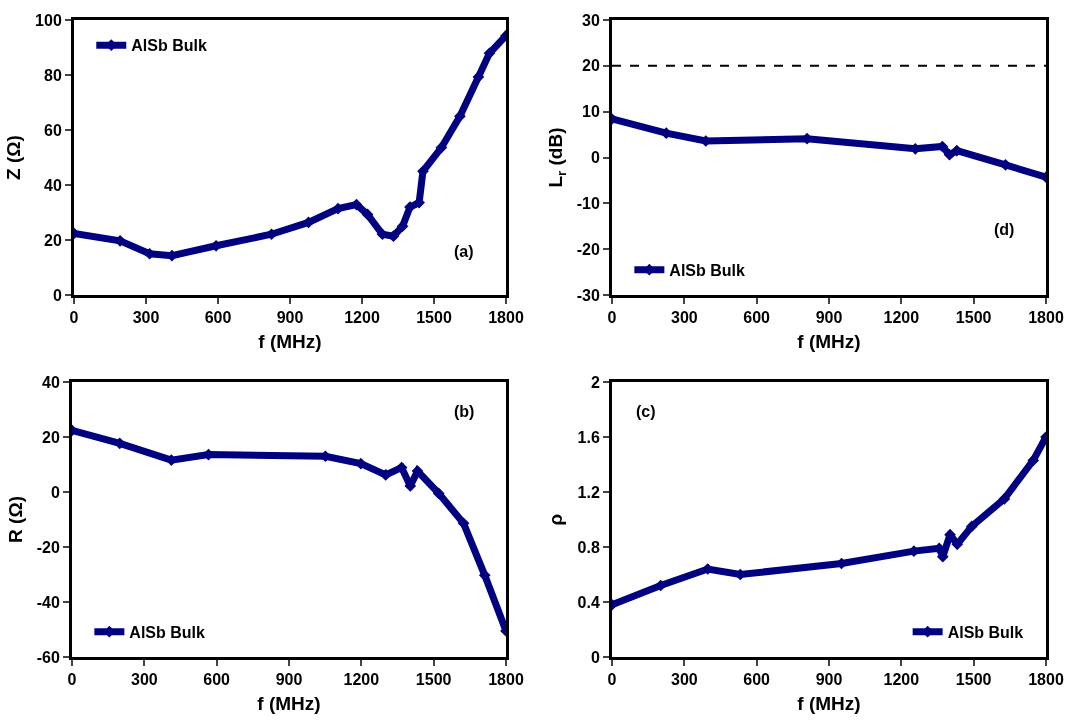  Describe the element at coordinates (588, 203) in the screenshot. I see `y-tick-label: -10` at that location.